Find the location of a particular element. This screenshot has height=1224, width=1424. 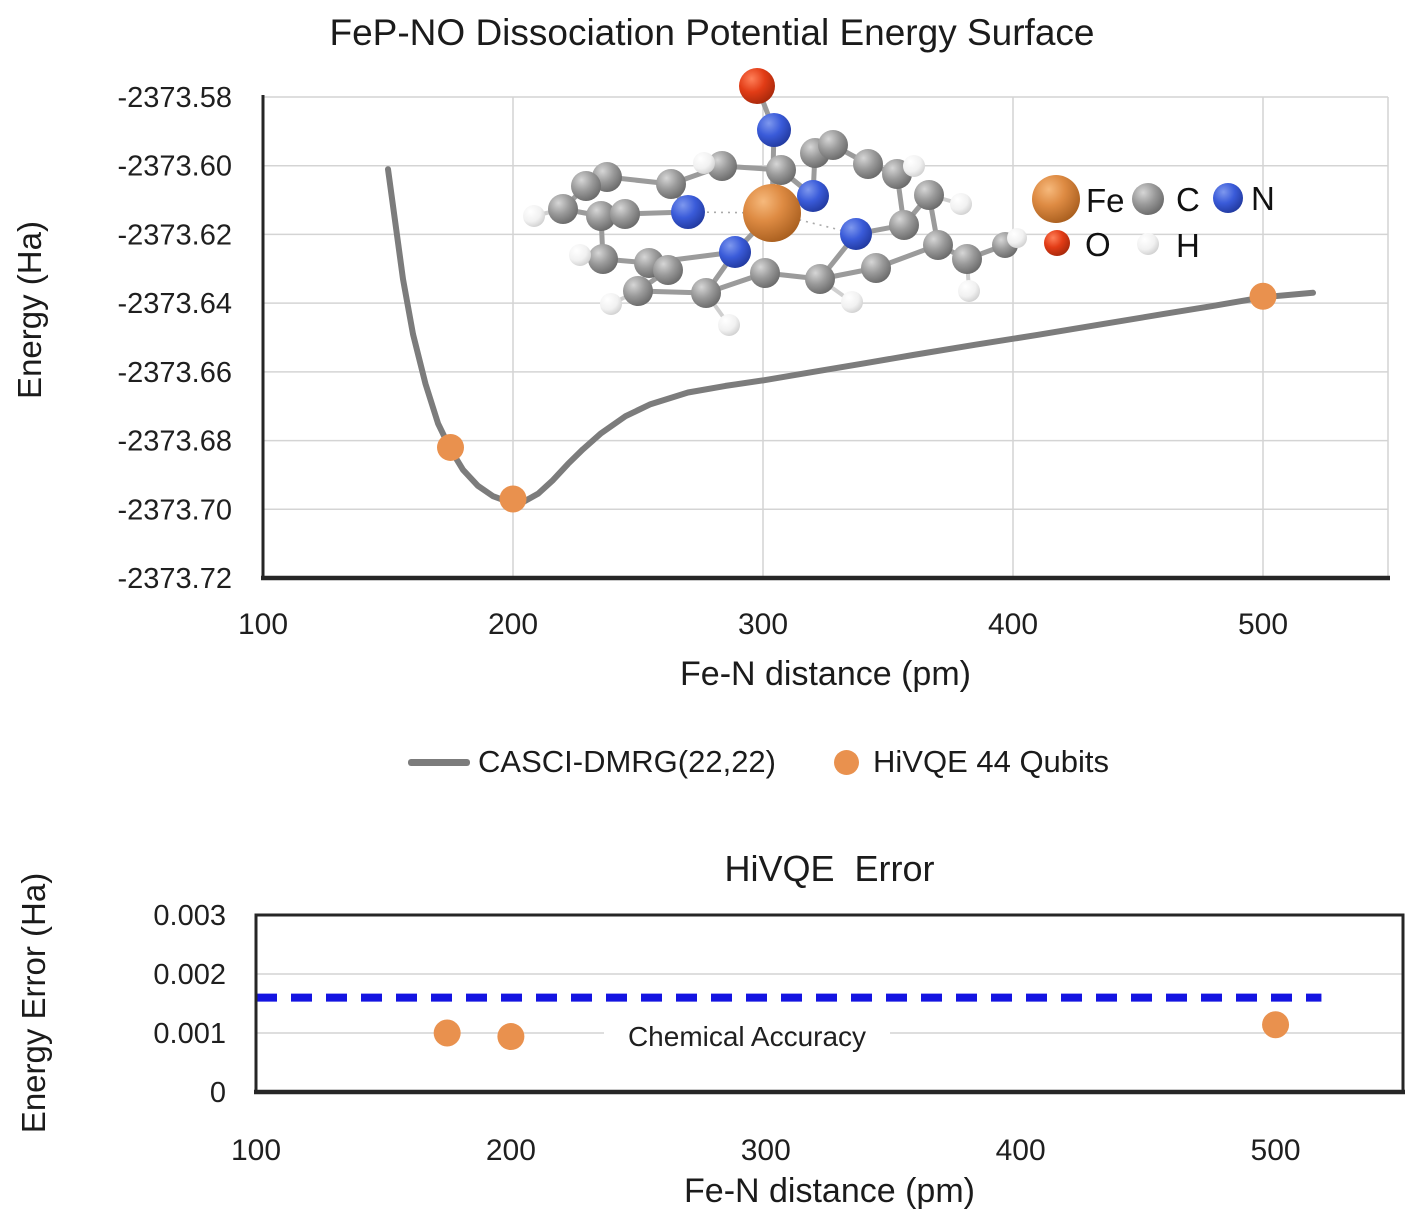

x-tick-label: 400 is located at coordinates (1021, 1150).